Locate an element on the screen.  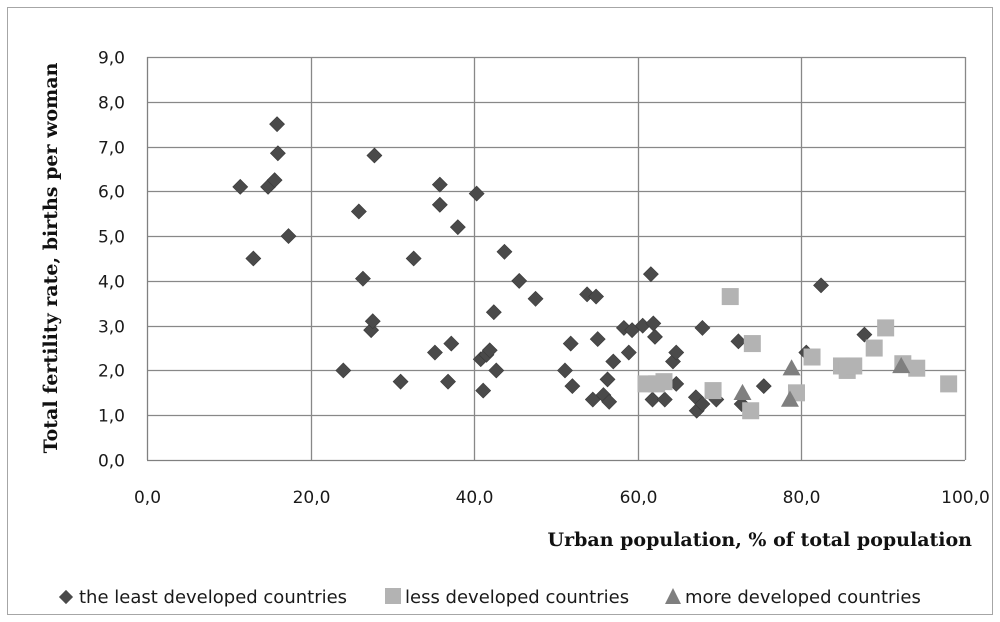
y-tick-label: 6,0 is located at coordinates (111, 193).